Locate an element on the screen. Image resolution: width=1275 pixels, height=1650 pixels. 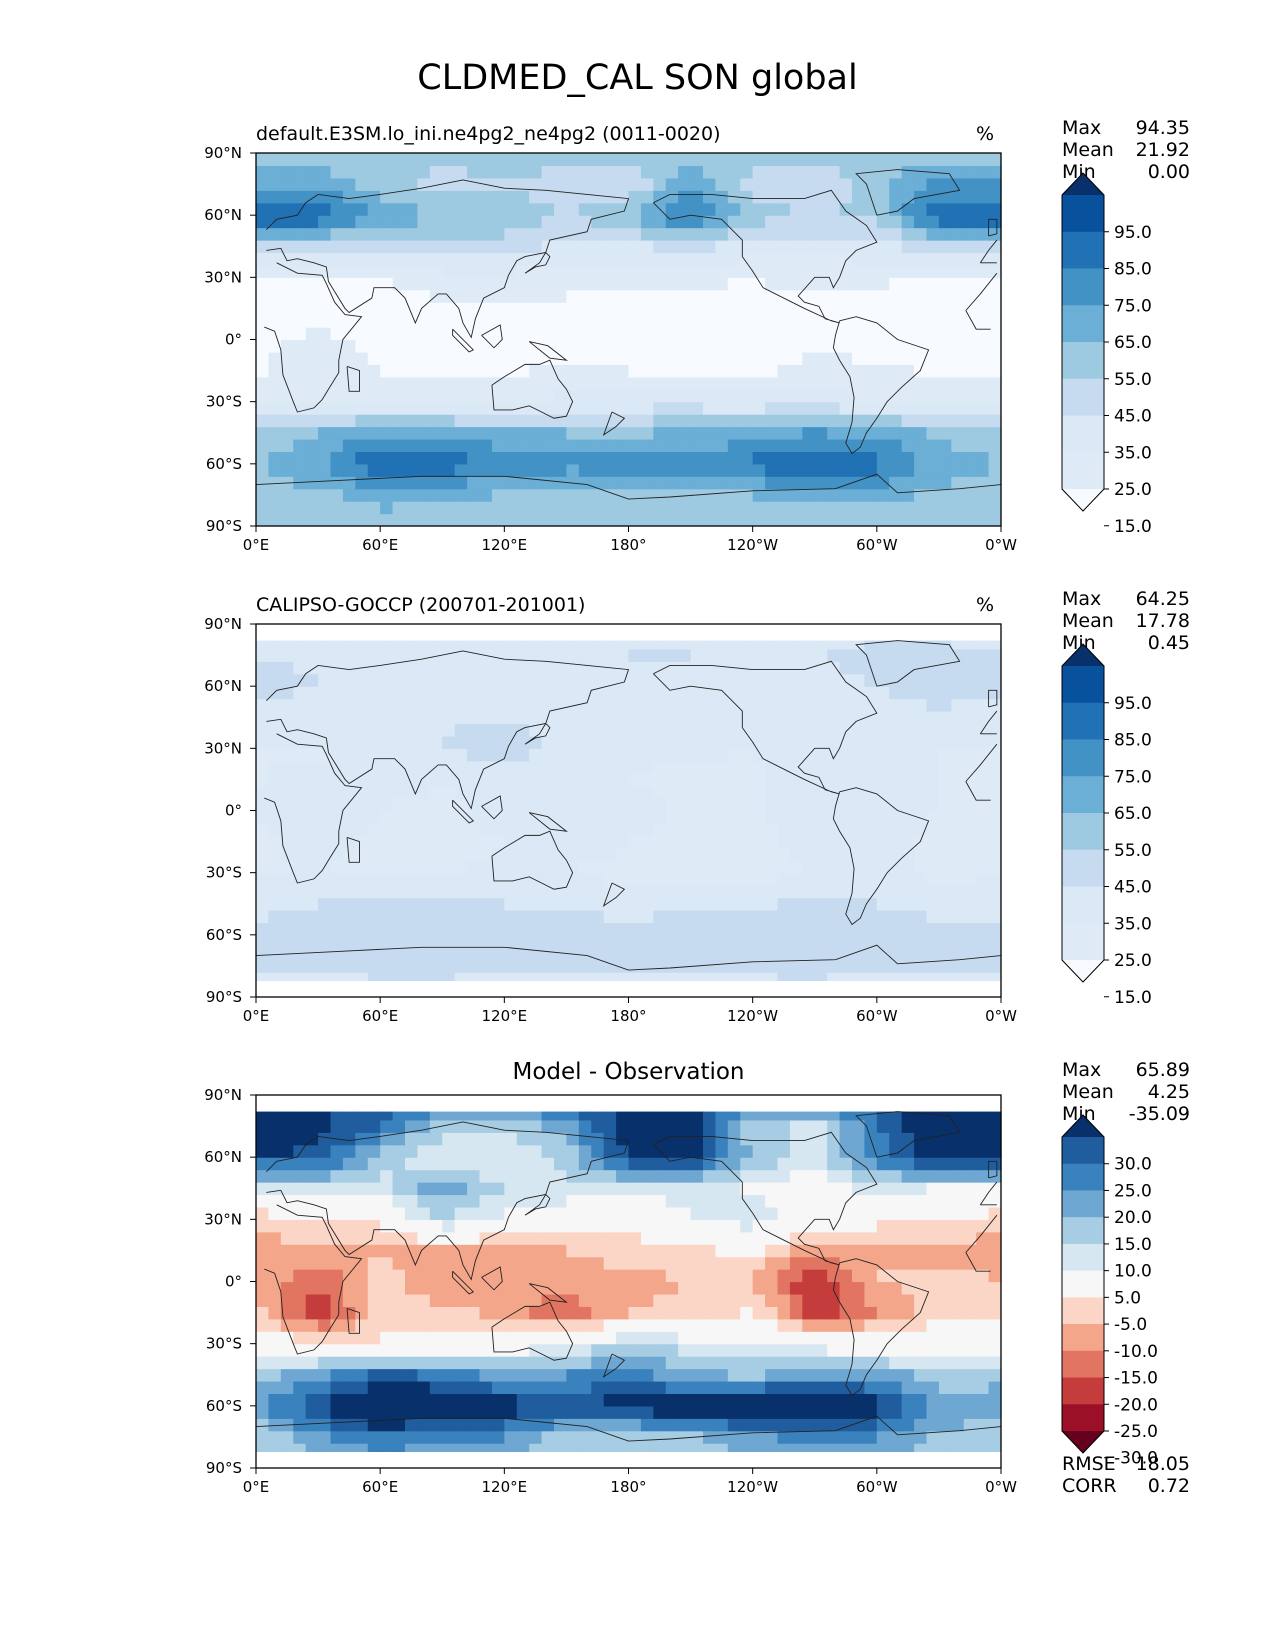
colorbar-label: 95.0 is located at coordinates (1133, 233).